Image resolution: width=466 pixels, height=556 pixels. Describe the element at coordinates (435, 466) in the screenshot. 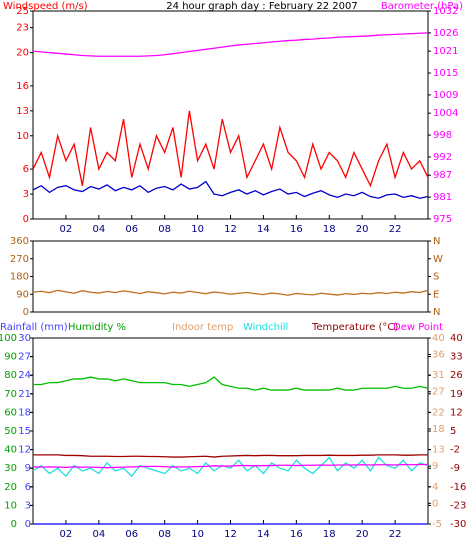

I see `axis2-tick-label: 9` at that location.